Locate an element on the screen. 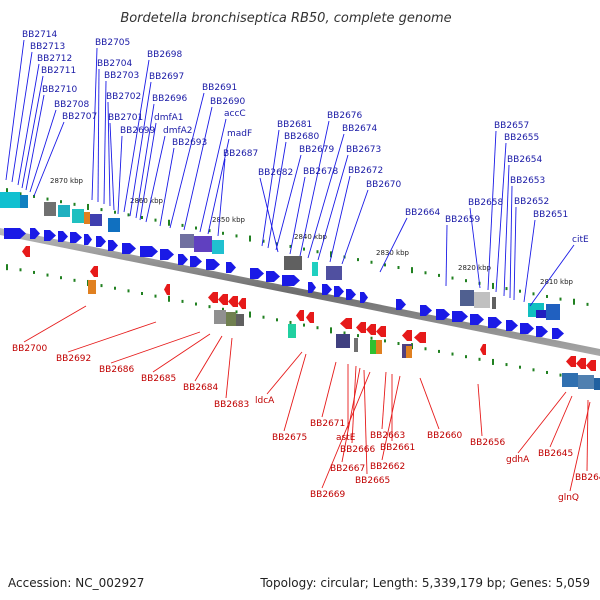  tick-label: 2820 kbp is located at coordinates (475, 268).